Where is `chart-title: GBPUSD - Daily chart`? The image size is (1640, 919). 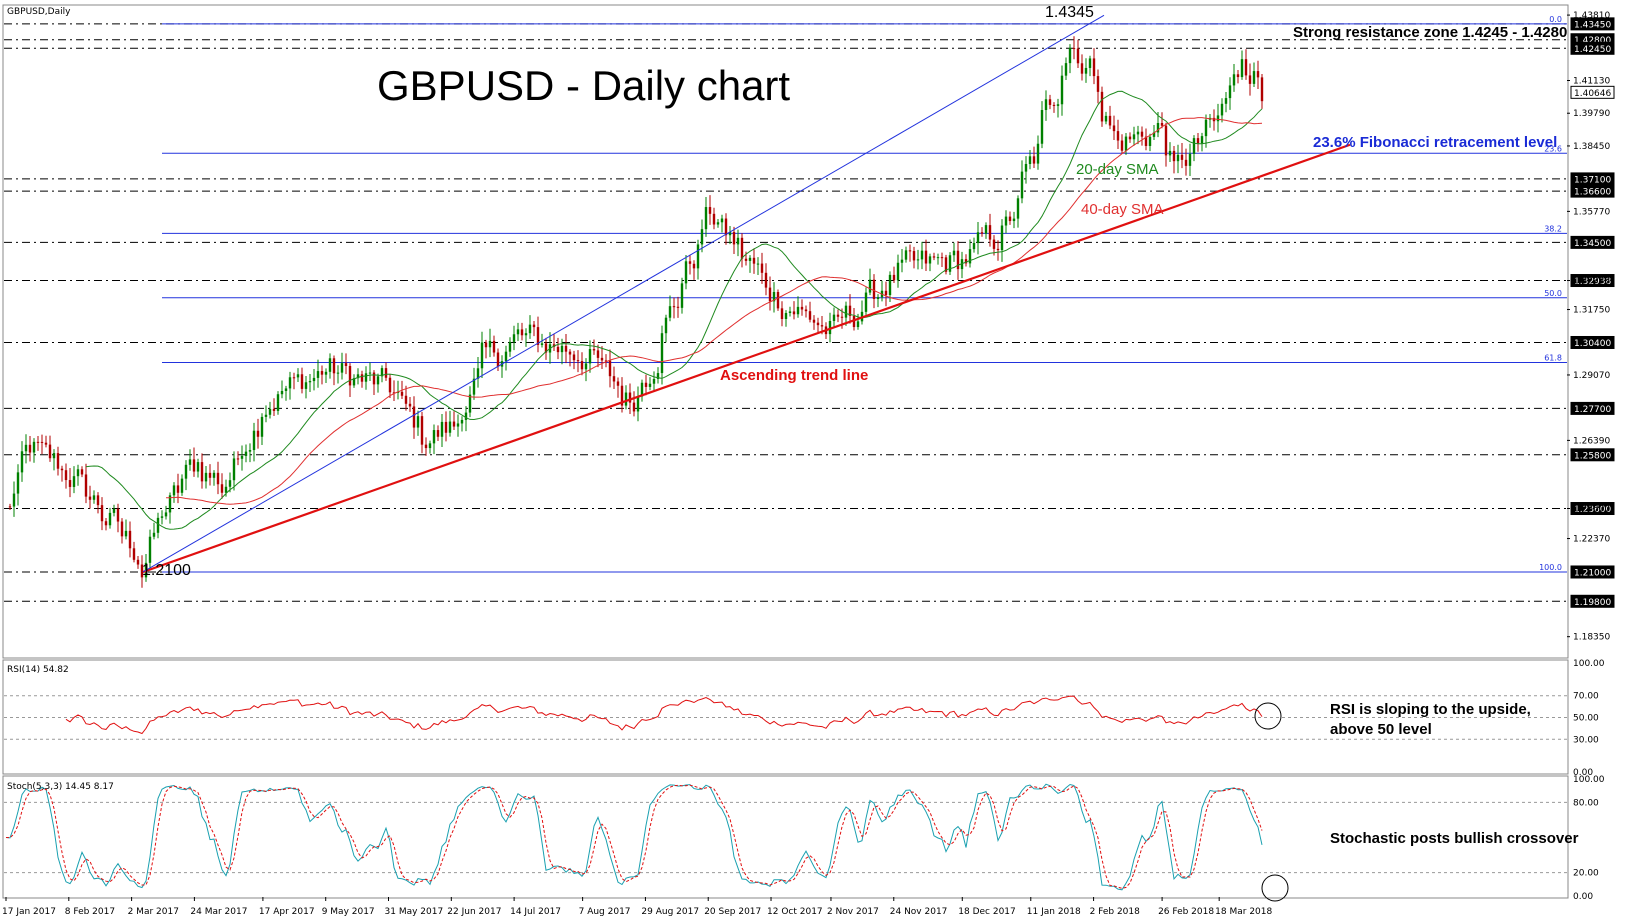
chart-title: GBPUSD - Daily chart is located at coordinates (583, 85).